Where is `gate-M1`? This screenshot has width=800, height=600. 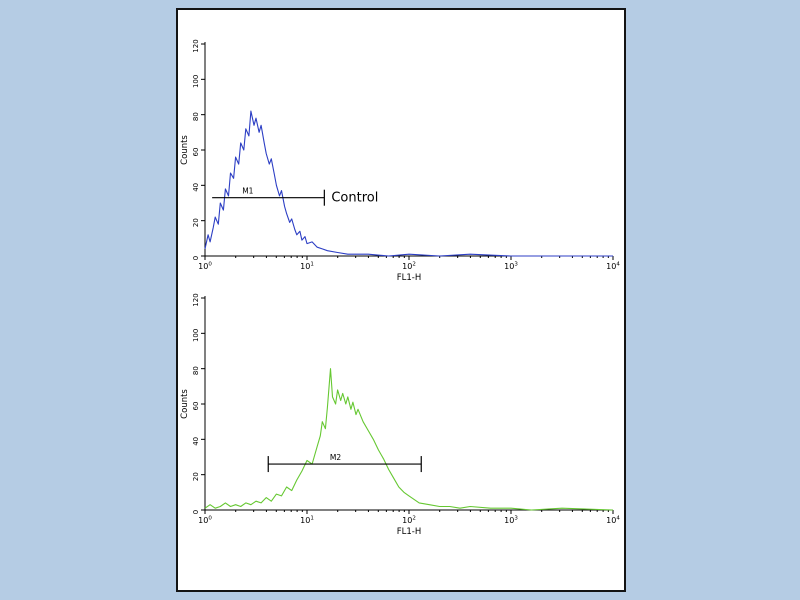 gate-M1 is located at coordinates (268, 197).